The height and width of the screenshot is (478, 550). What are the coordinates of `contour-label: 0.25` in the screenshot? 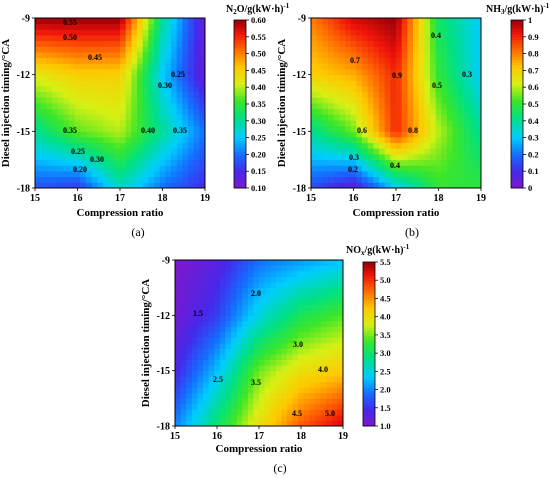 It's located at (178, 74).